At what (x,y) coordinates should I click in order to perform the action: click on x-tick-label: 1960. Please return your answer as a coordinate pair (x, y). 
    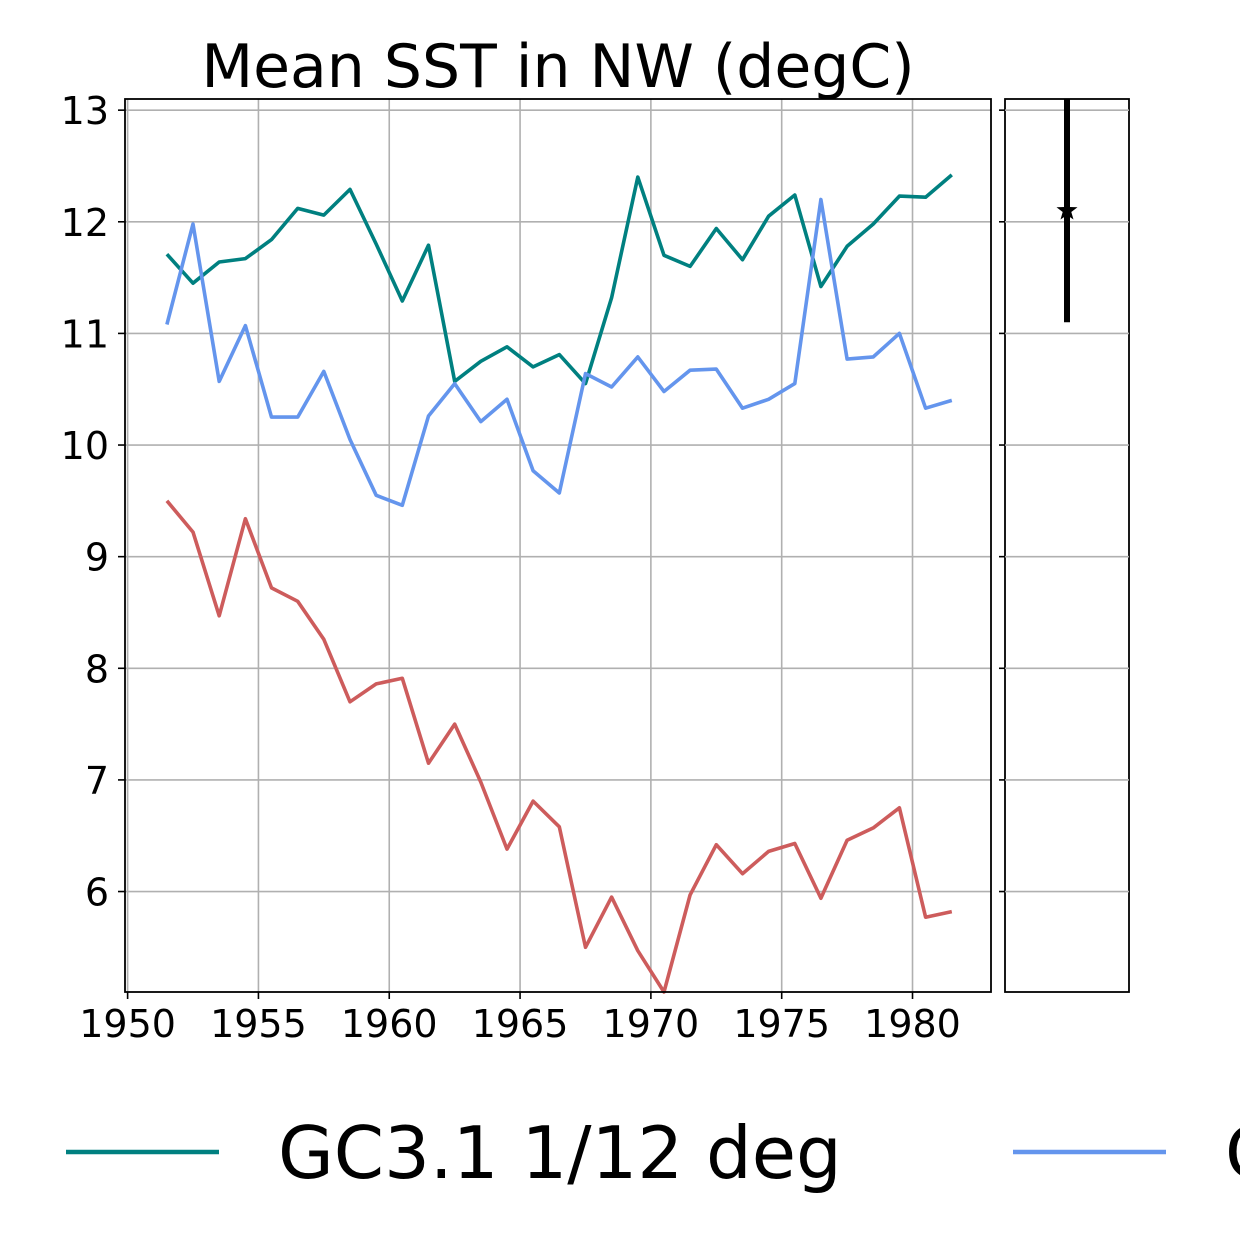
    Looking at the image, I should click on (389, 1024).